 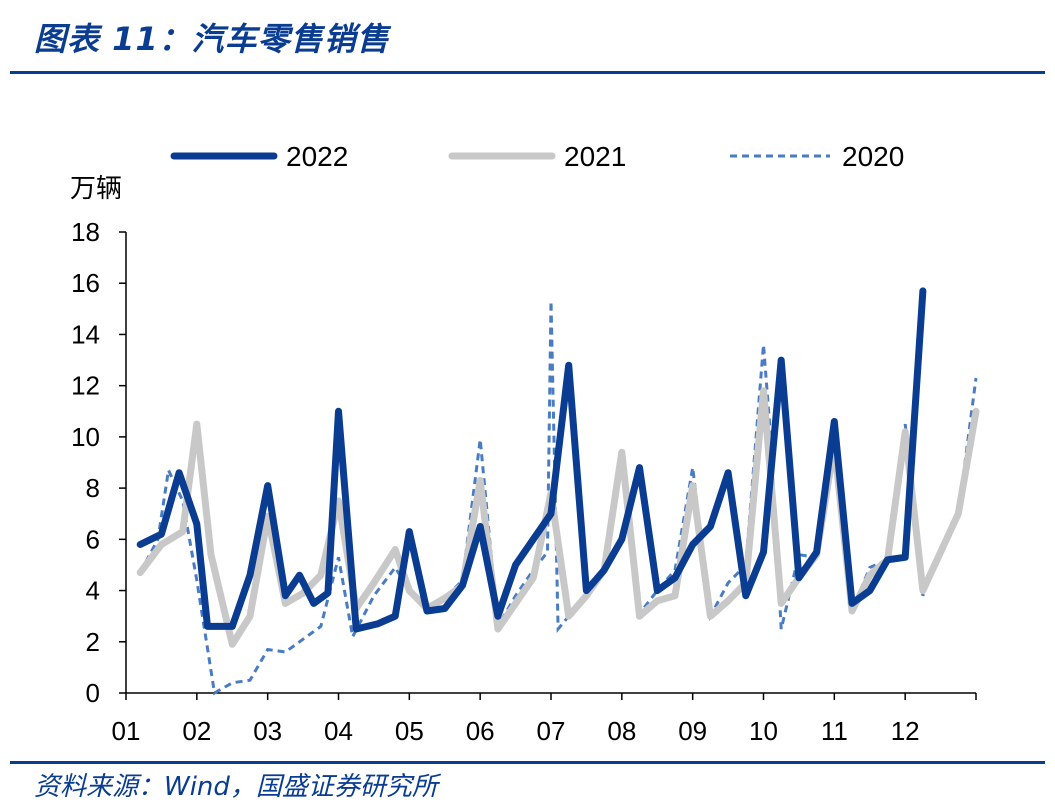 What do you see at coordinates (873, 156) in the screenshot?
I see `legend-label-2020: 2020` at bounding box center [873, 156].